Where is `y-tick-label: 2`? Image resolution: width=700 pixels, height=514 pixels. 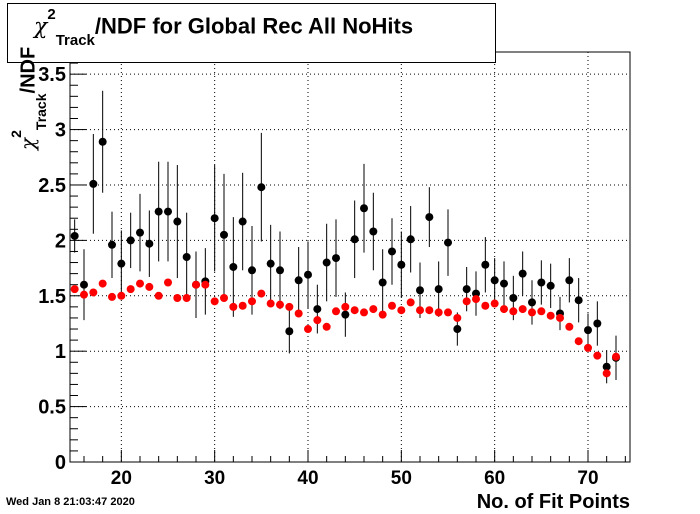 y-tick-label: 2 is located at coordinates (60, 241).